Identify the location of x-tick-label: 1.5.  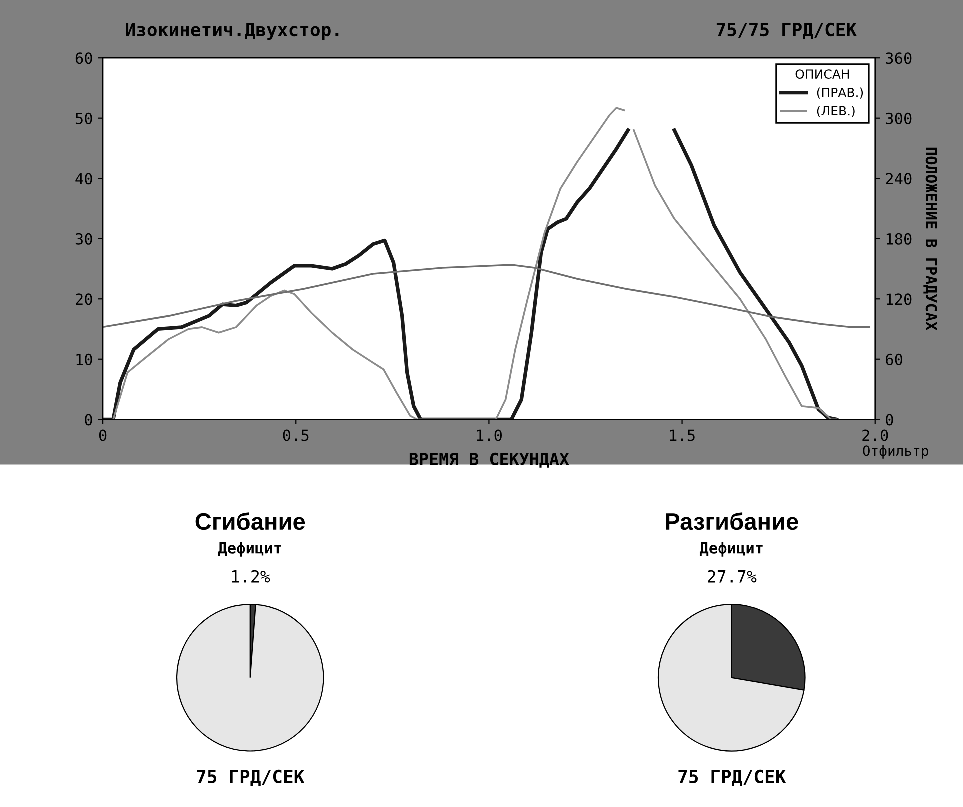
(682, 436).